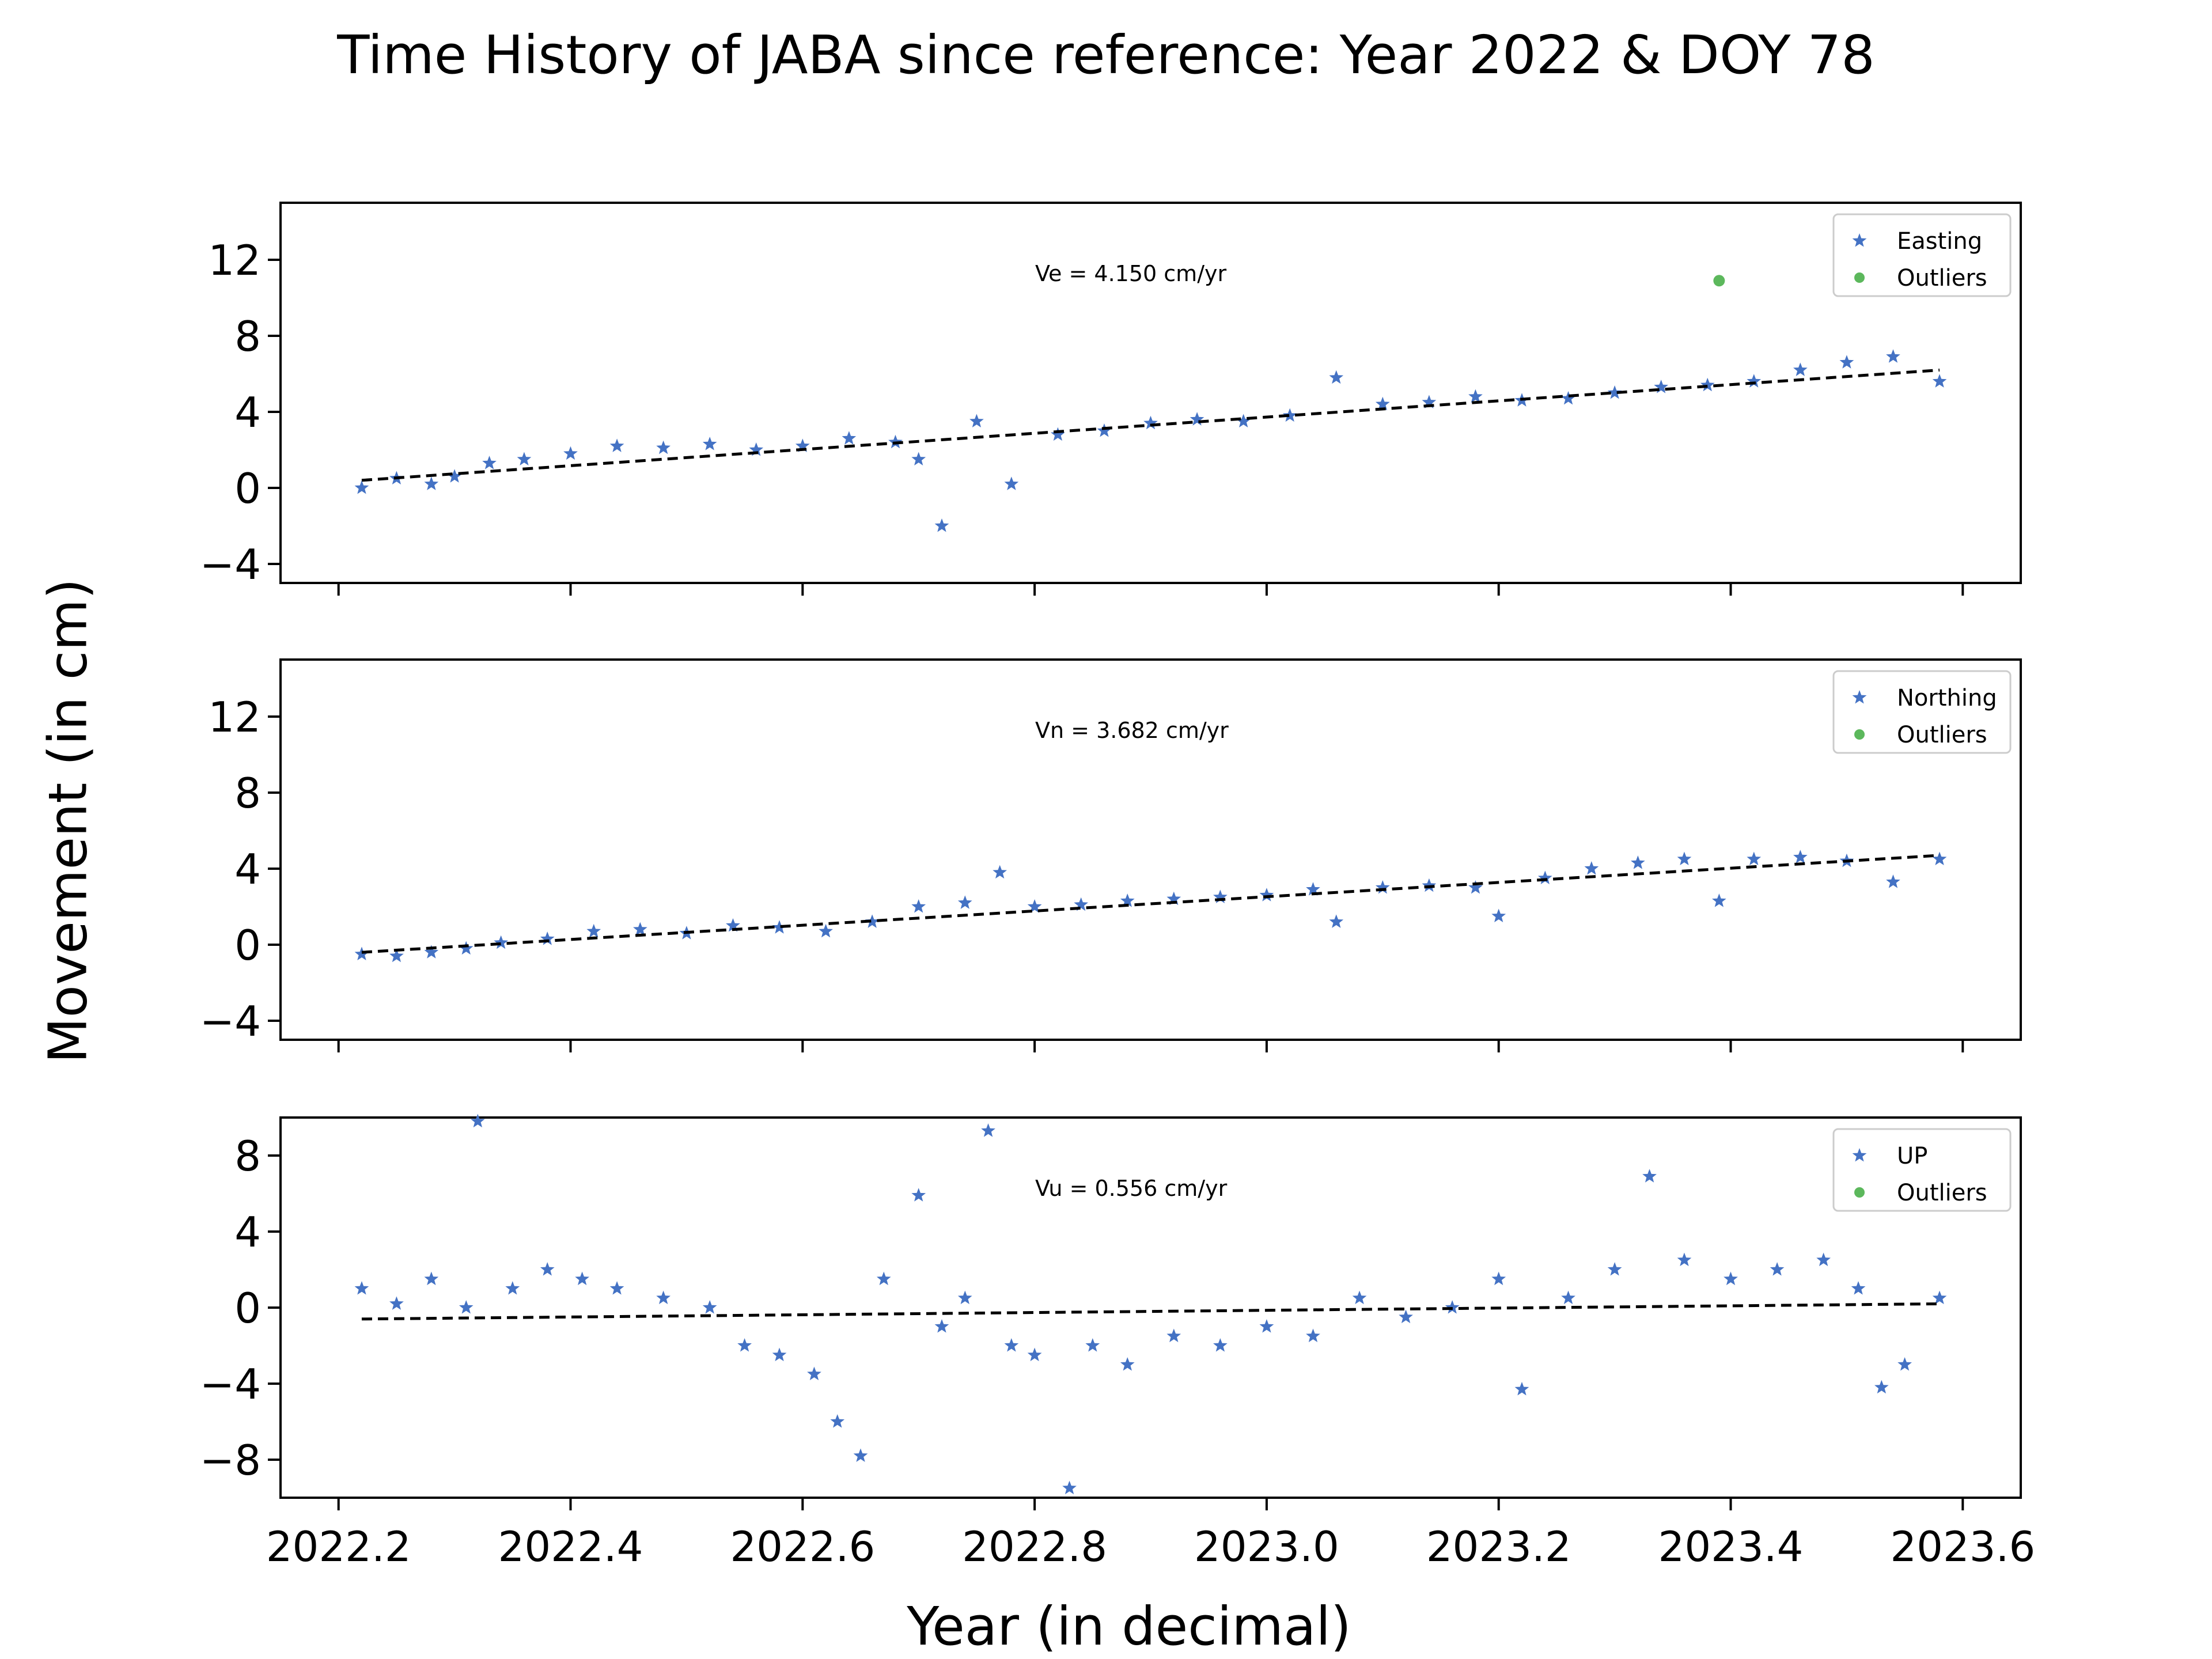  What do you see at coordinates (1859, 277) in the screenshot?
I see `legend-outlier-marker` at bounding box center [1859, 277].